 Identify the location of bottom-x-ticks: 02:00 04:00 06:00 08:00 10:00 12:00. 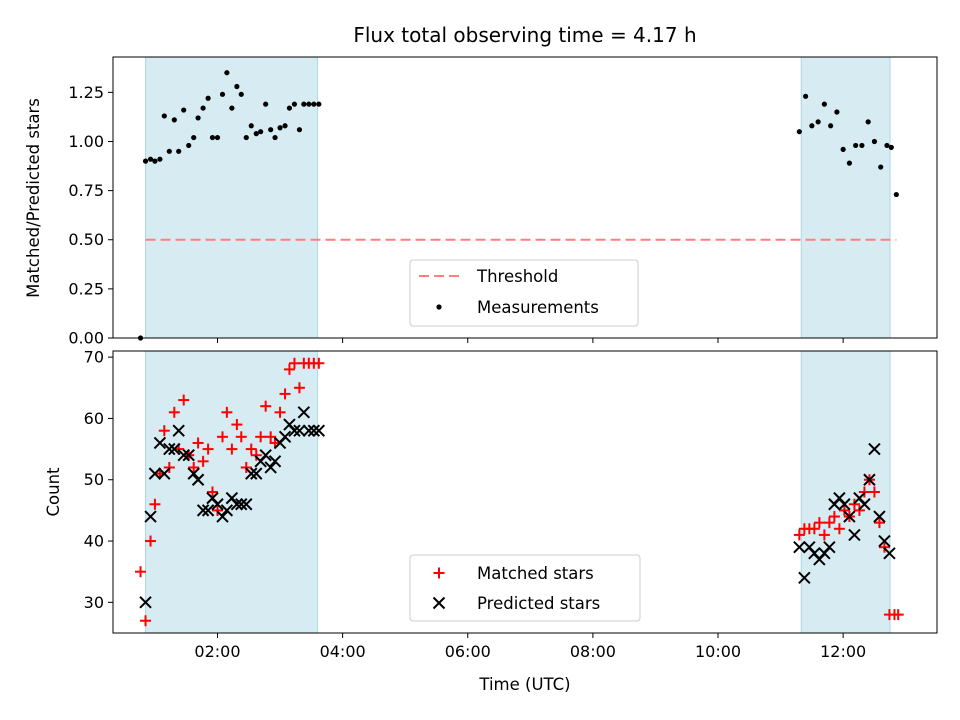
(530, 647).